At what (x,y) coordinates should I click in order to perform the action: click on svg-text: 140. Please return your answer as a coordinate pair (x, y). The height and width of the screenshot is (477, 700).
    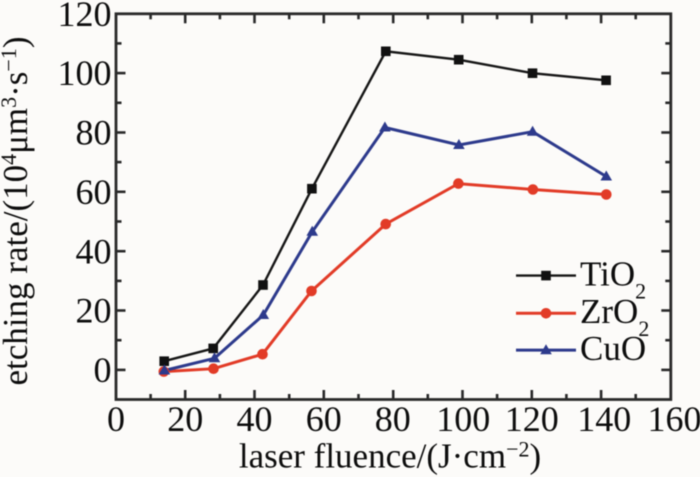
    Looking at the image, I should click on (604, 419).